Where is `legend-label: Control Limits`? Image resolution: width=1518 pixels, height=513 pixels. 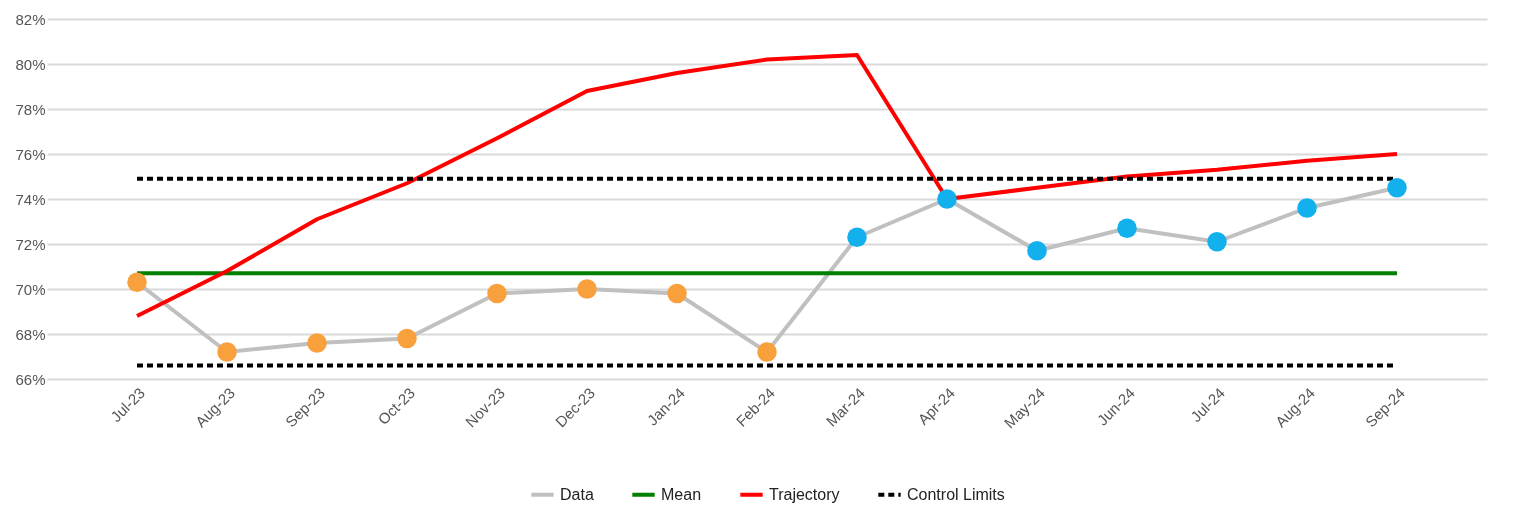
legend-label: Control Limits is located at coordinates (956, 494).